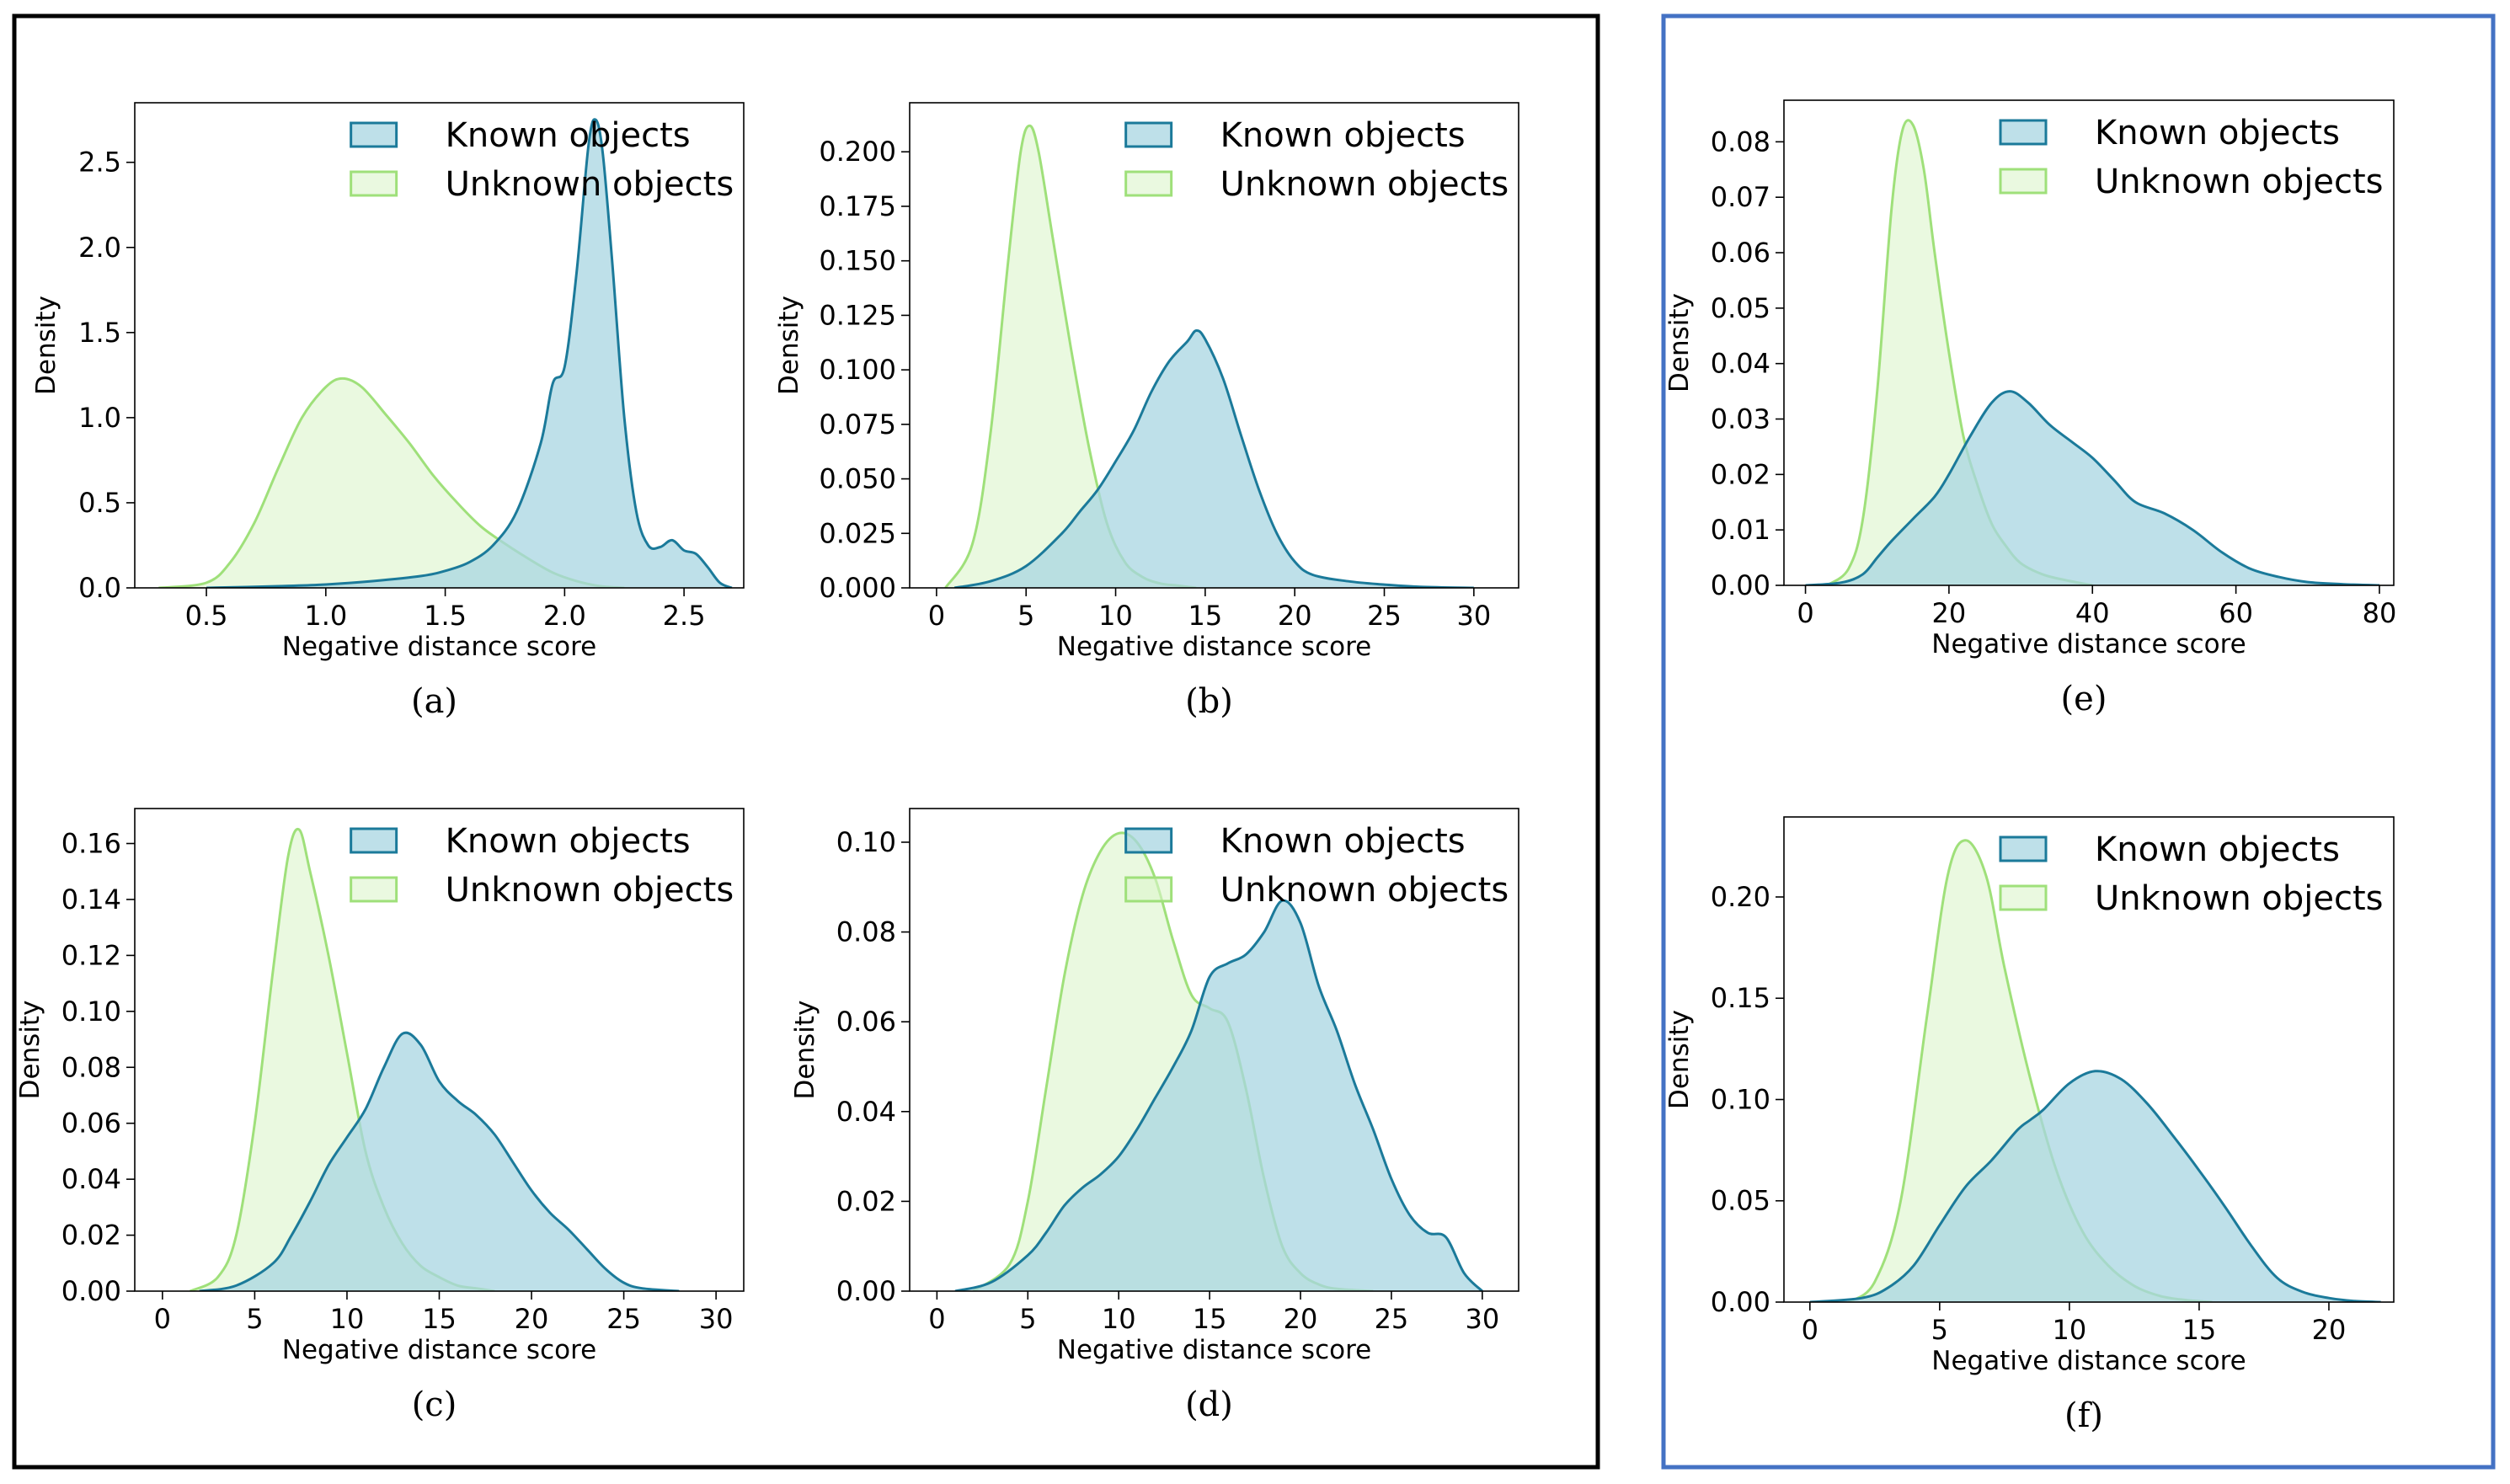 Image resolution: width=2510 pixels, height=1484 pixels. What do you see at coordinates (99, 163) in the screenshot?
I see `y-tick-label: 2.5` at bounding box center [99, 163].